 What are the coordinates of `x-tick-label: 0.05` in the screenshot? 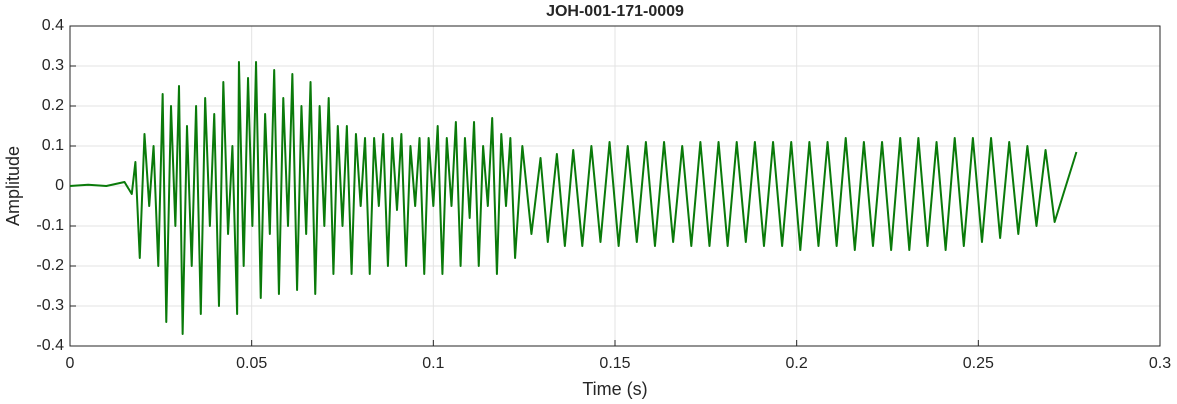 It's located at (251, 363).